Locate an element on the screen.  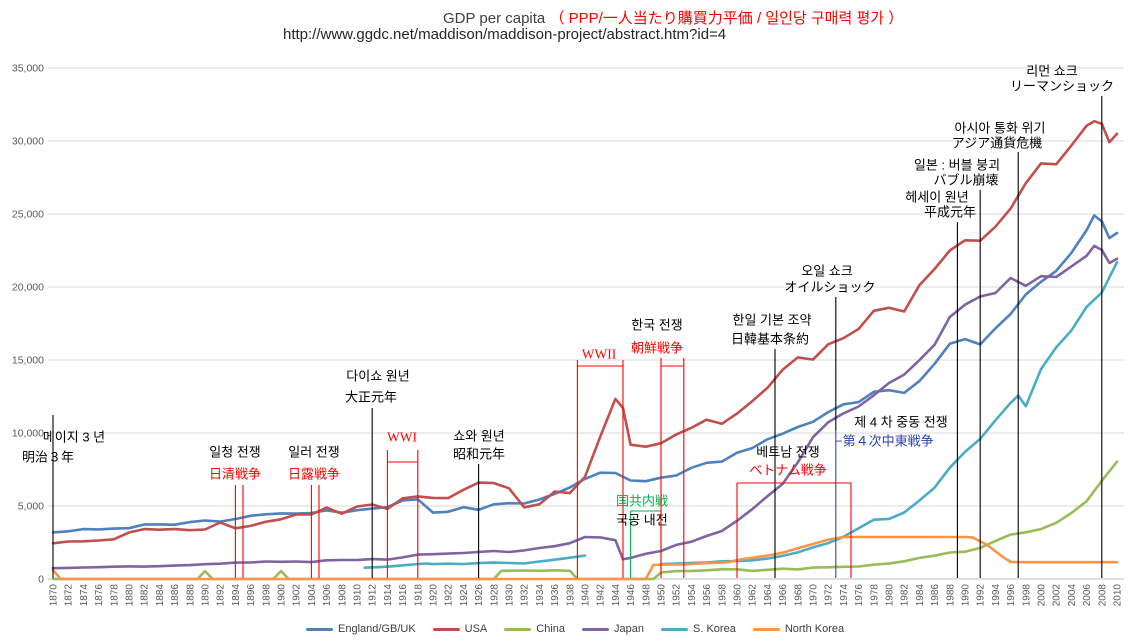
event-label-bubble-collapse: 일본 : 버블 붕괴 is located at coordinates (957, 165).